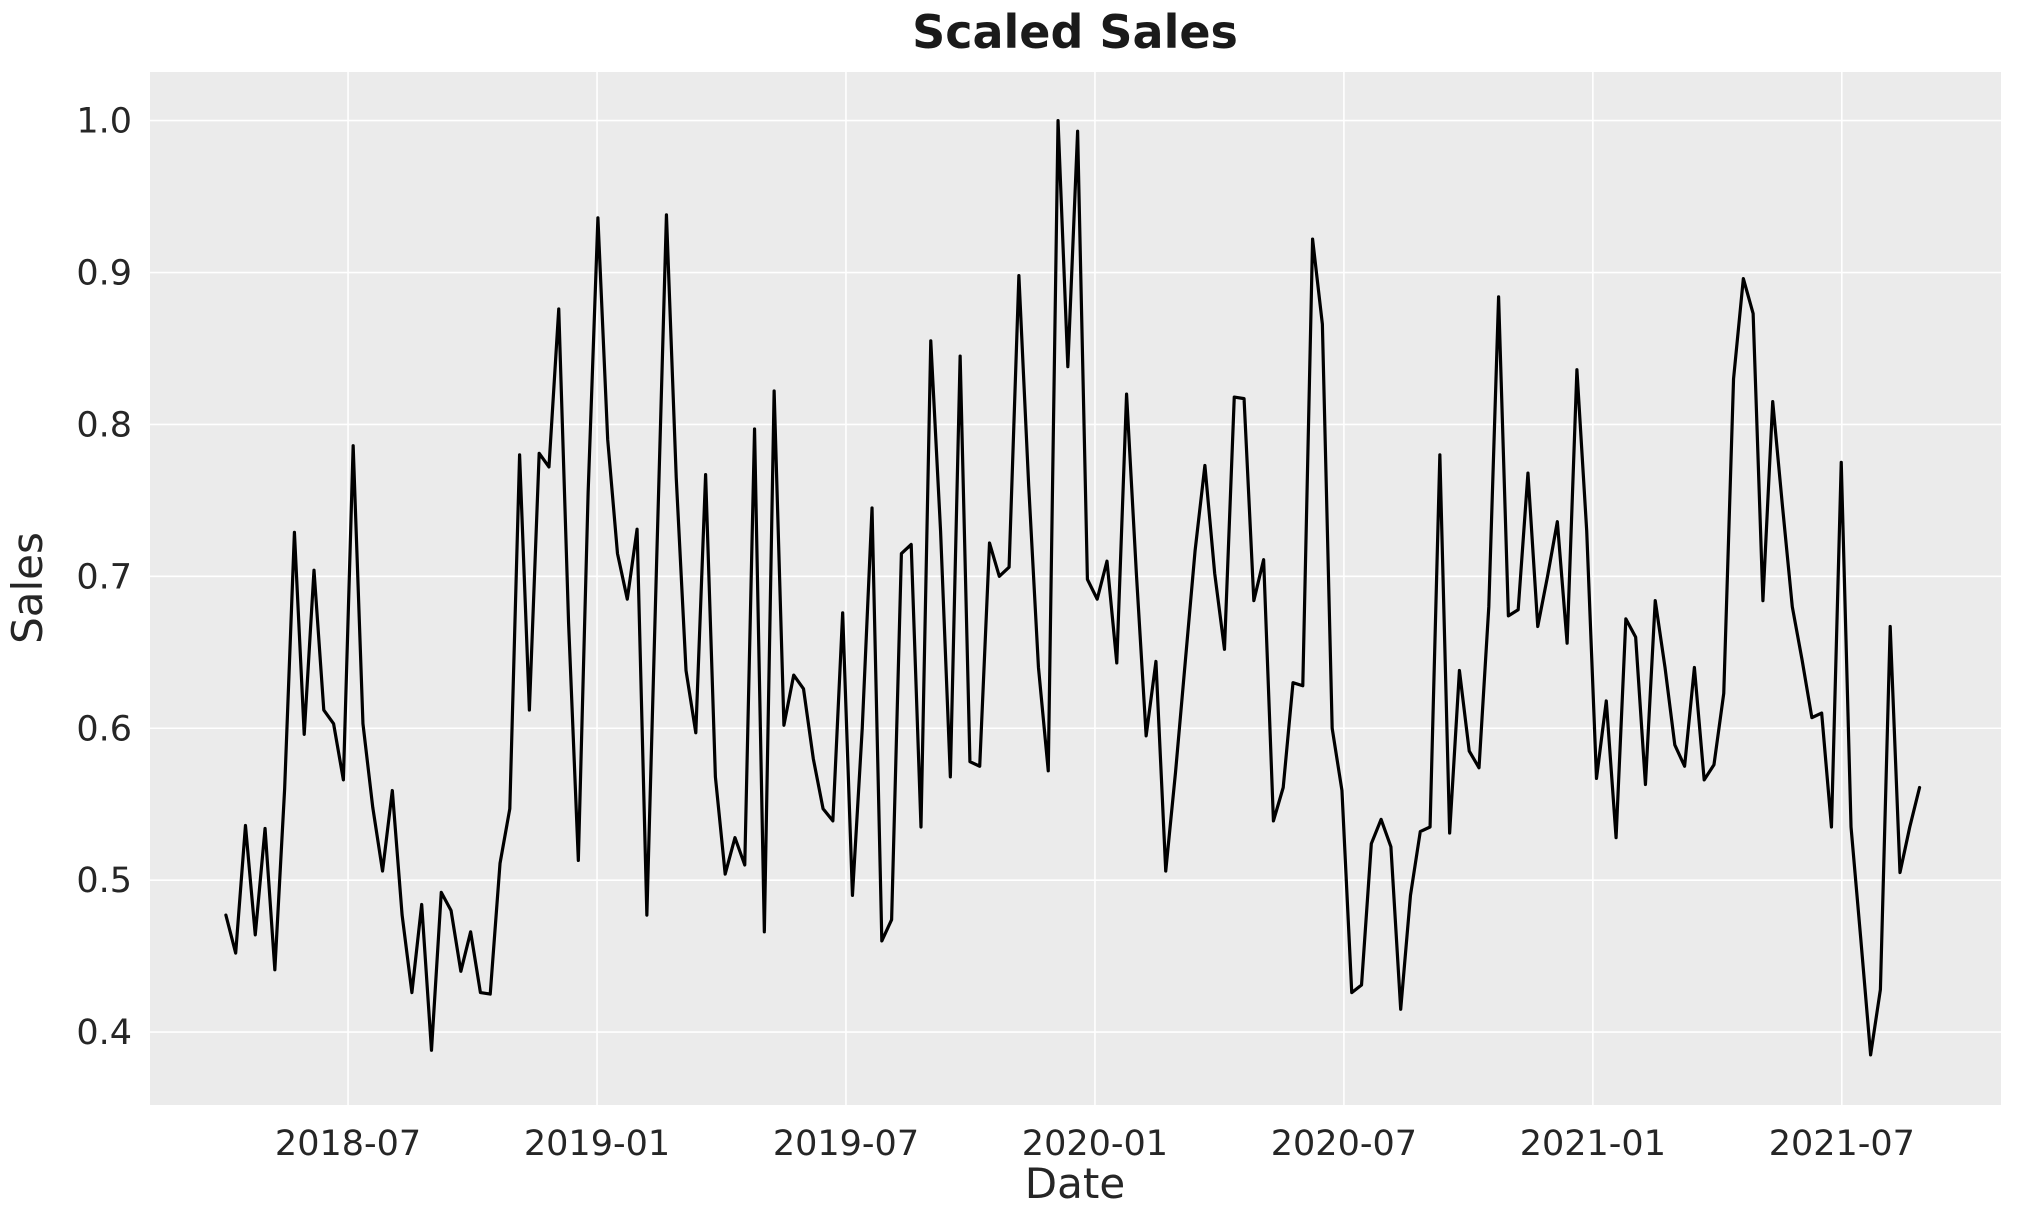 The width and height of the screenshot is (2023, 1223). What do you see at coordinates (104, 1033) in the screenshot?
I see `y-tick-label: 0.4` at bounding box center [104, 1033].